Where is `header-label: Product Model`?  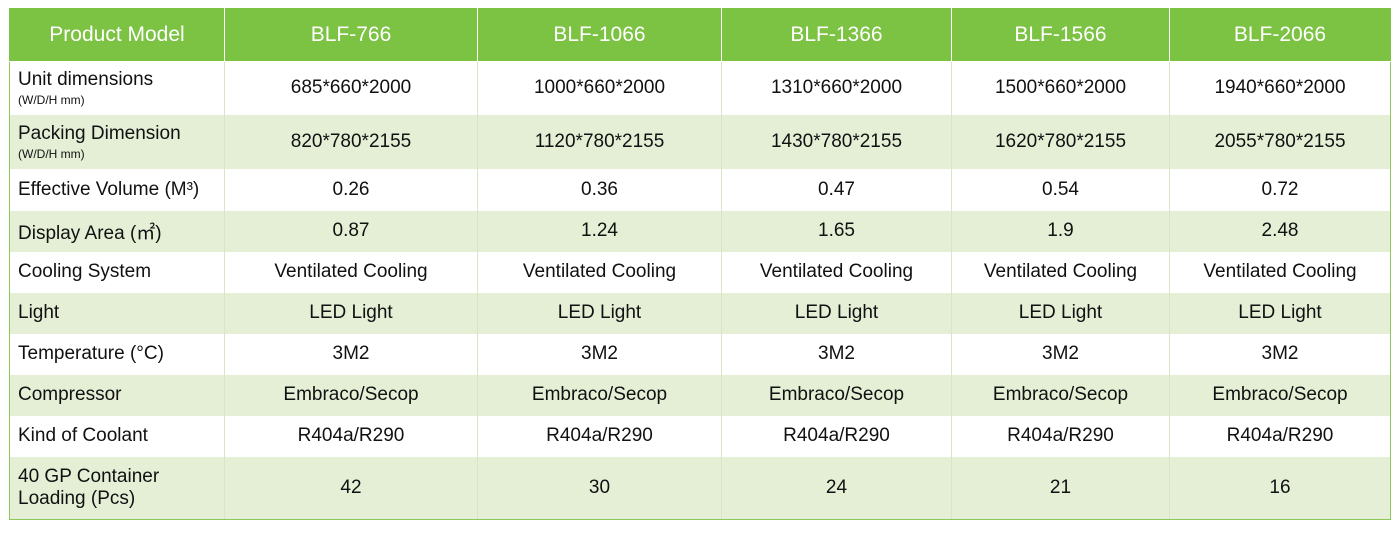
header-label: Product Model is located at coordinates (117, 35).